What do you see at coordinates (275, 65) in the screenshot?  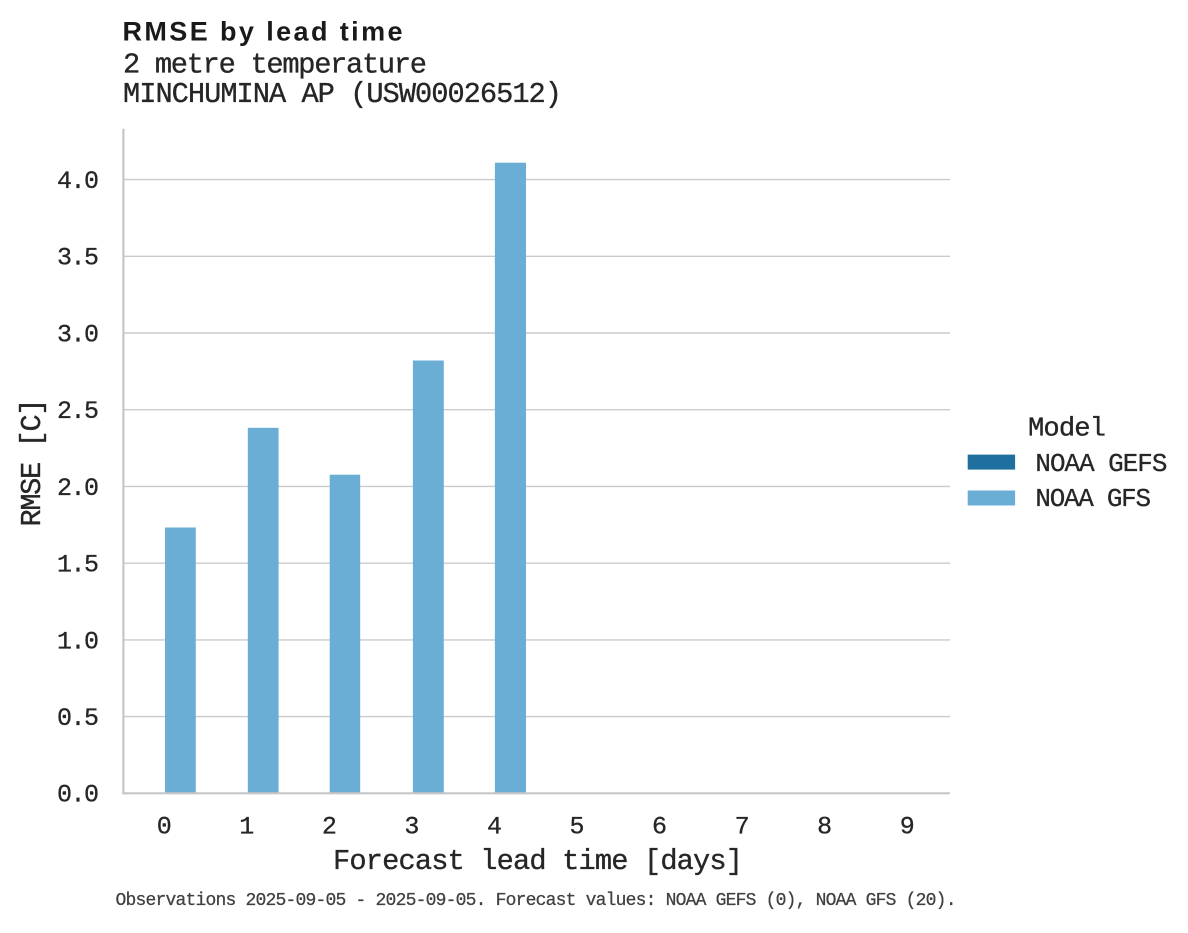 I see `svg-text: 2 metre temperature` at bounding box center [275, 65].